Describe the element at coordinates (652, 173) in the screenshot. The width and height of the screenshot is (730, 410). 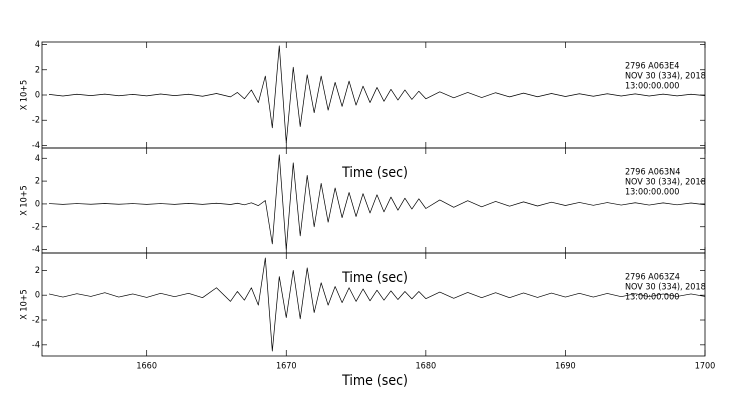
I see `annotation: 2796 A063N4` at that location.